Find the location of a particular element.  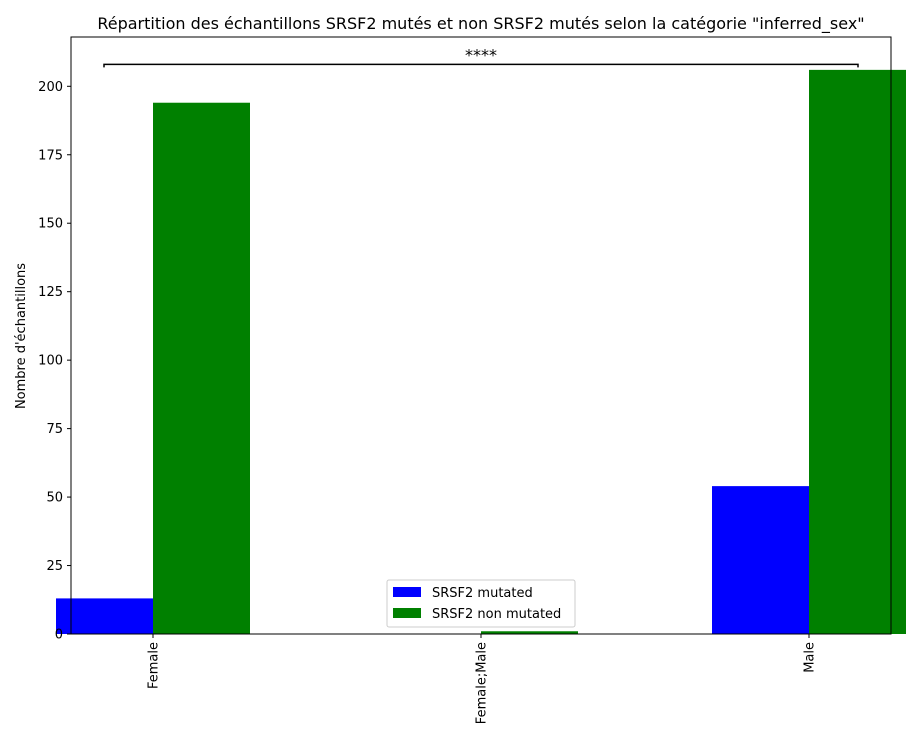

y-tick-label: 175 is located at coordinates (50, 155).